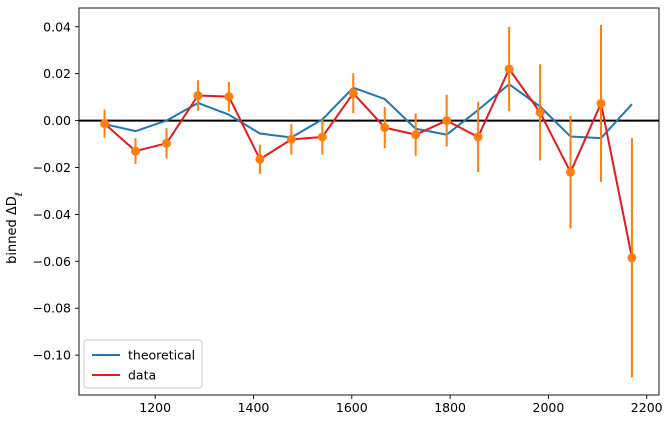 This screenshot has height=425, width=669. Describe the element at coordinates (450, 407) in the screenshot. I see `x-tick-label: 1800` at that location.